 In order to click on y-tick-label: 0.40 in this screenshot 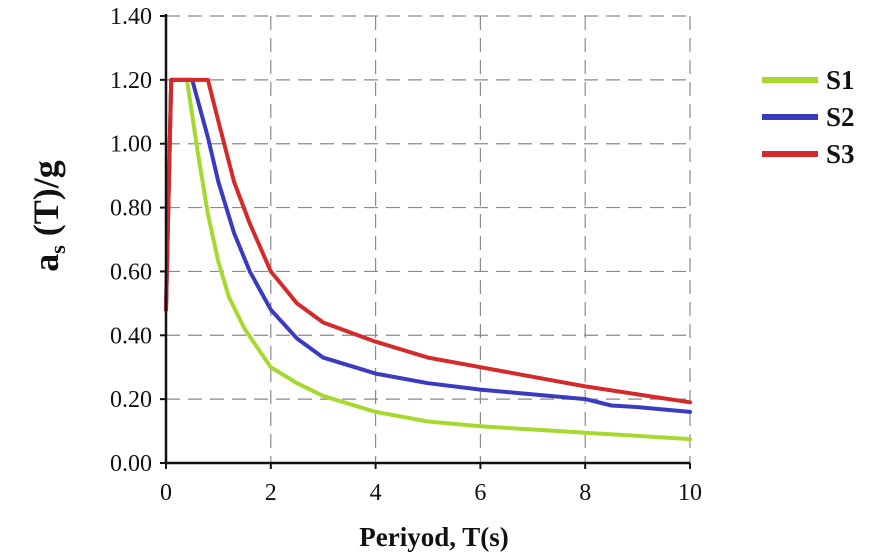, I will do `click(131, 336)`.